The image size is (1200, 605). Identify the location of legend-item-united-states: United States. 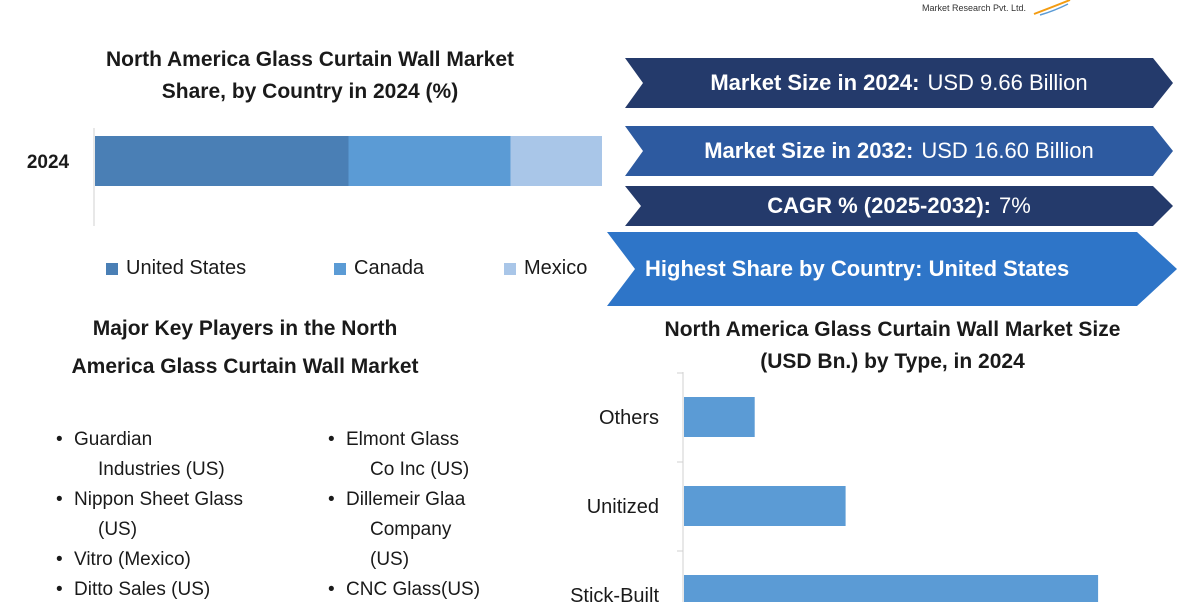
(176, 268).